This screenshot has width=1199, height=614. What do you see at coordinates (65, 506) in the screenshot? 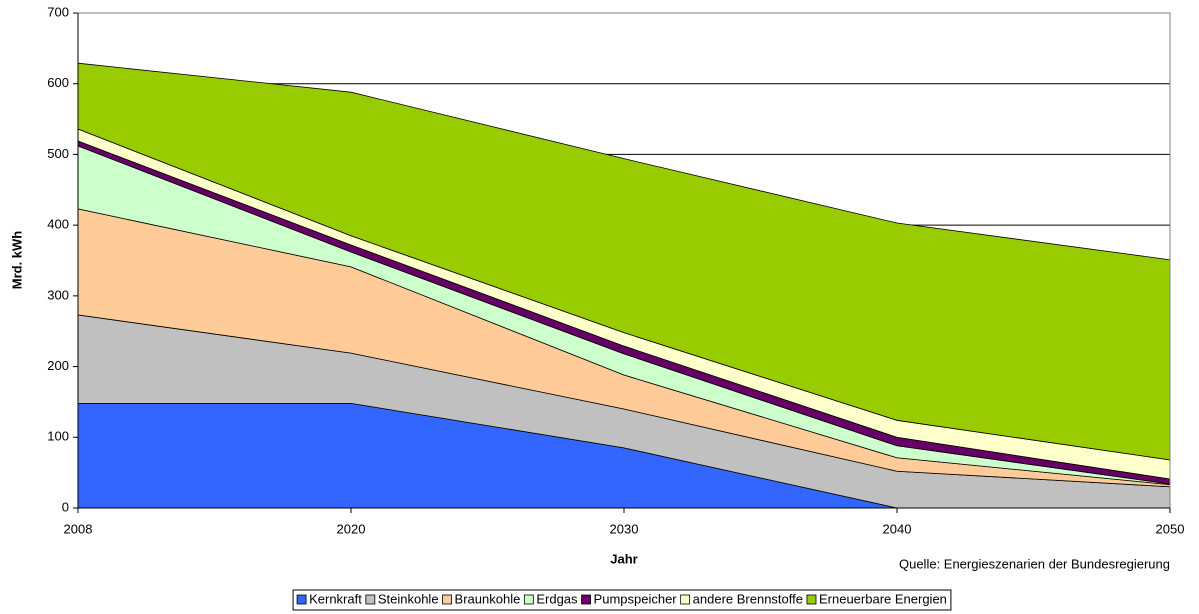
I see `y-tick-label: 0` at bounding box center [65, 506].